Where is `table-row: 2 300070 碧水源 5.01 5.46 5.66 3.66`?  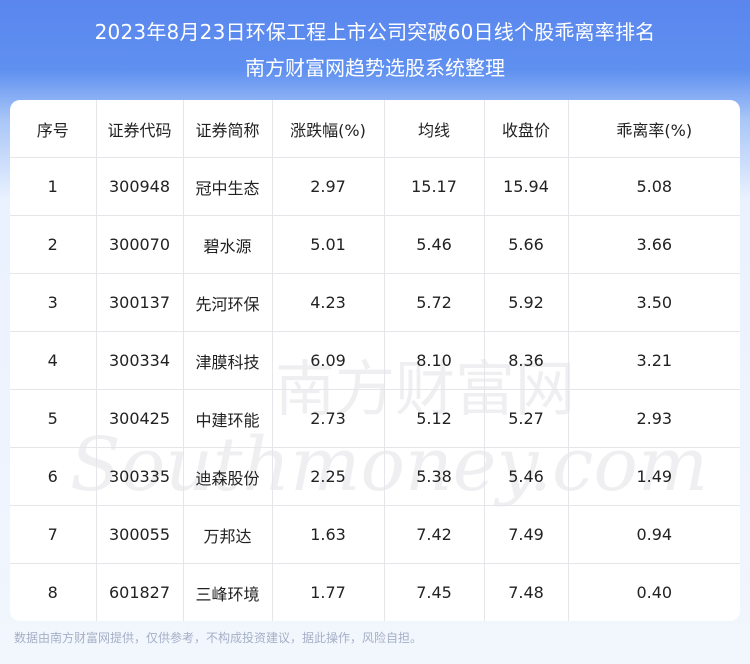 table-row: 2 300070 碧水源 5.01 5.46 5.66 3.66 is located at coordinates (375, 244).